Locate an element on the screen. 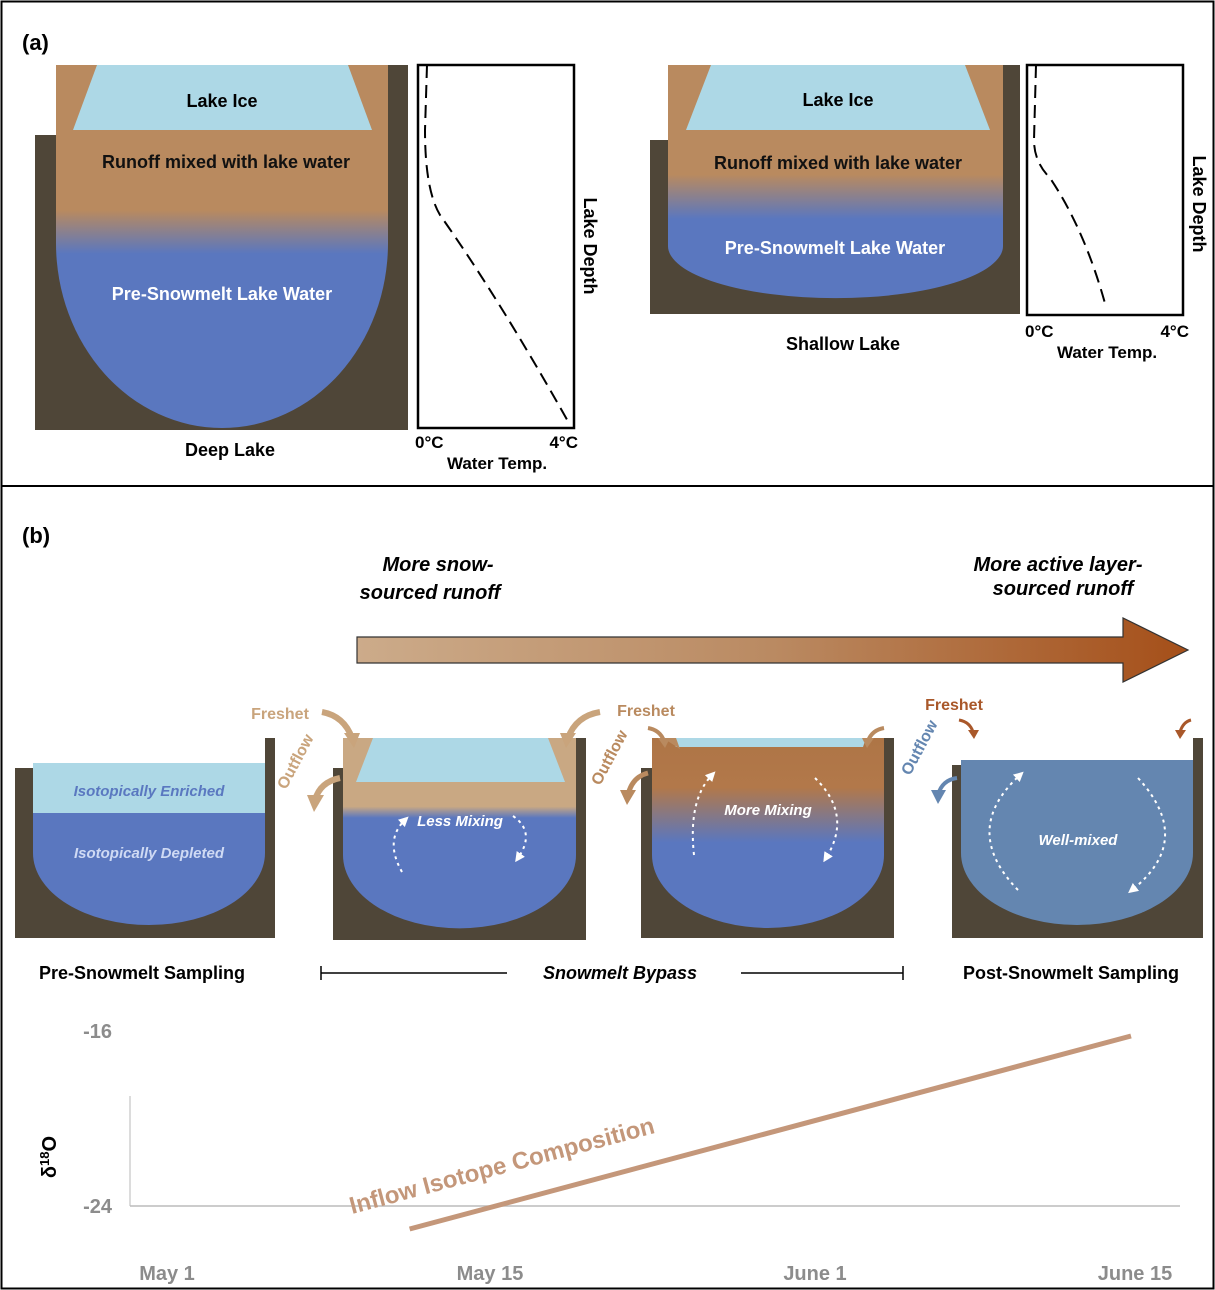 The width and height of the screenshot is (1215, 1290). outflow-arrow-3-head is located at coordinates (938, 797).